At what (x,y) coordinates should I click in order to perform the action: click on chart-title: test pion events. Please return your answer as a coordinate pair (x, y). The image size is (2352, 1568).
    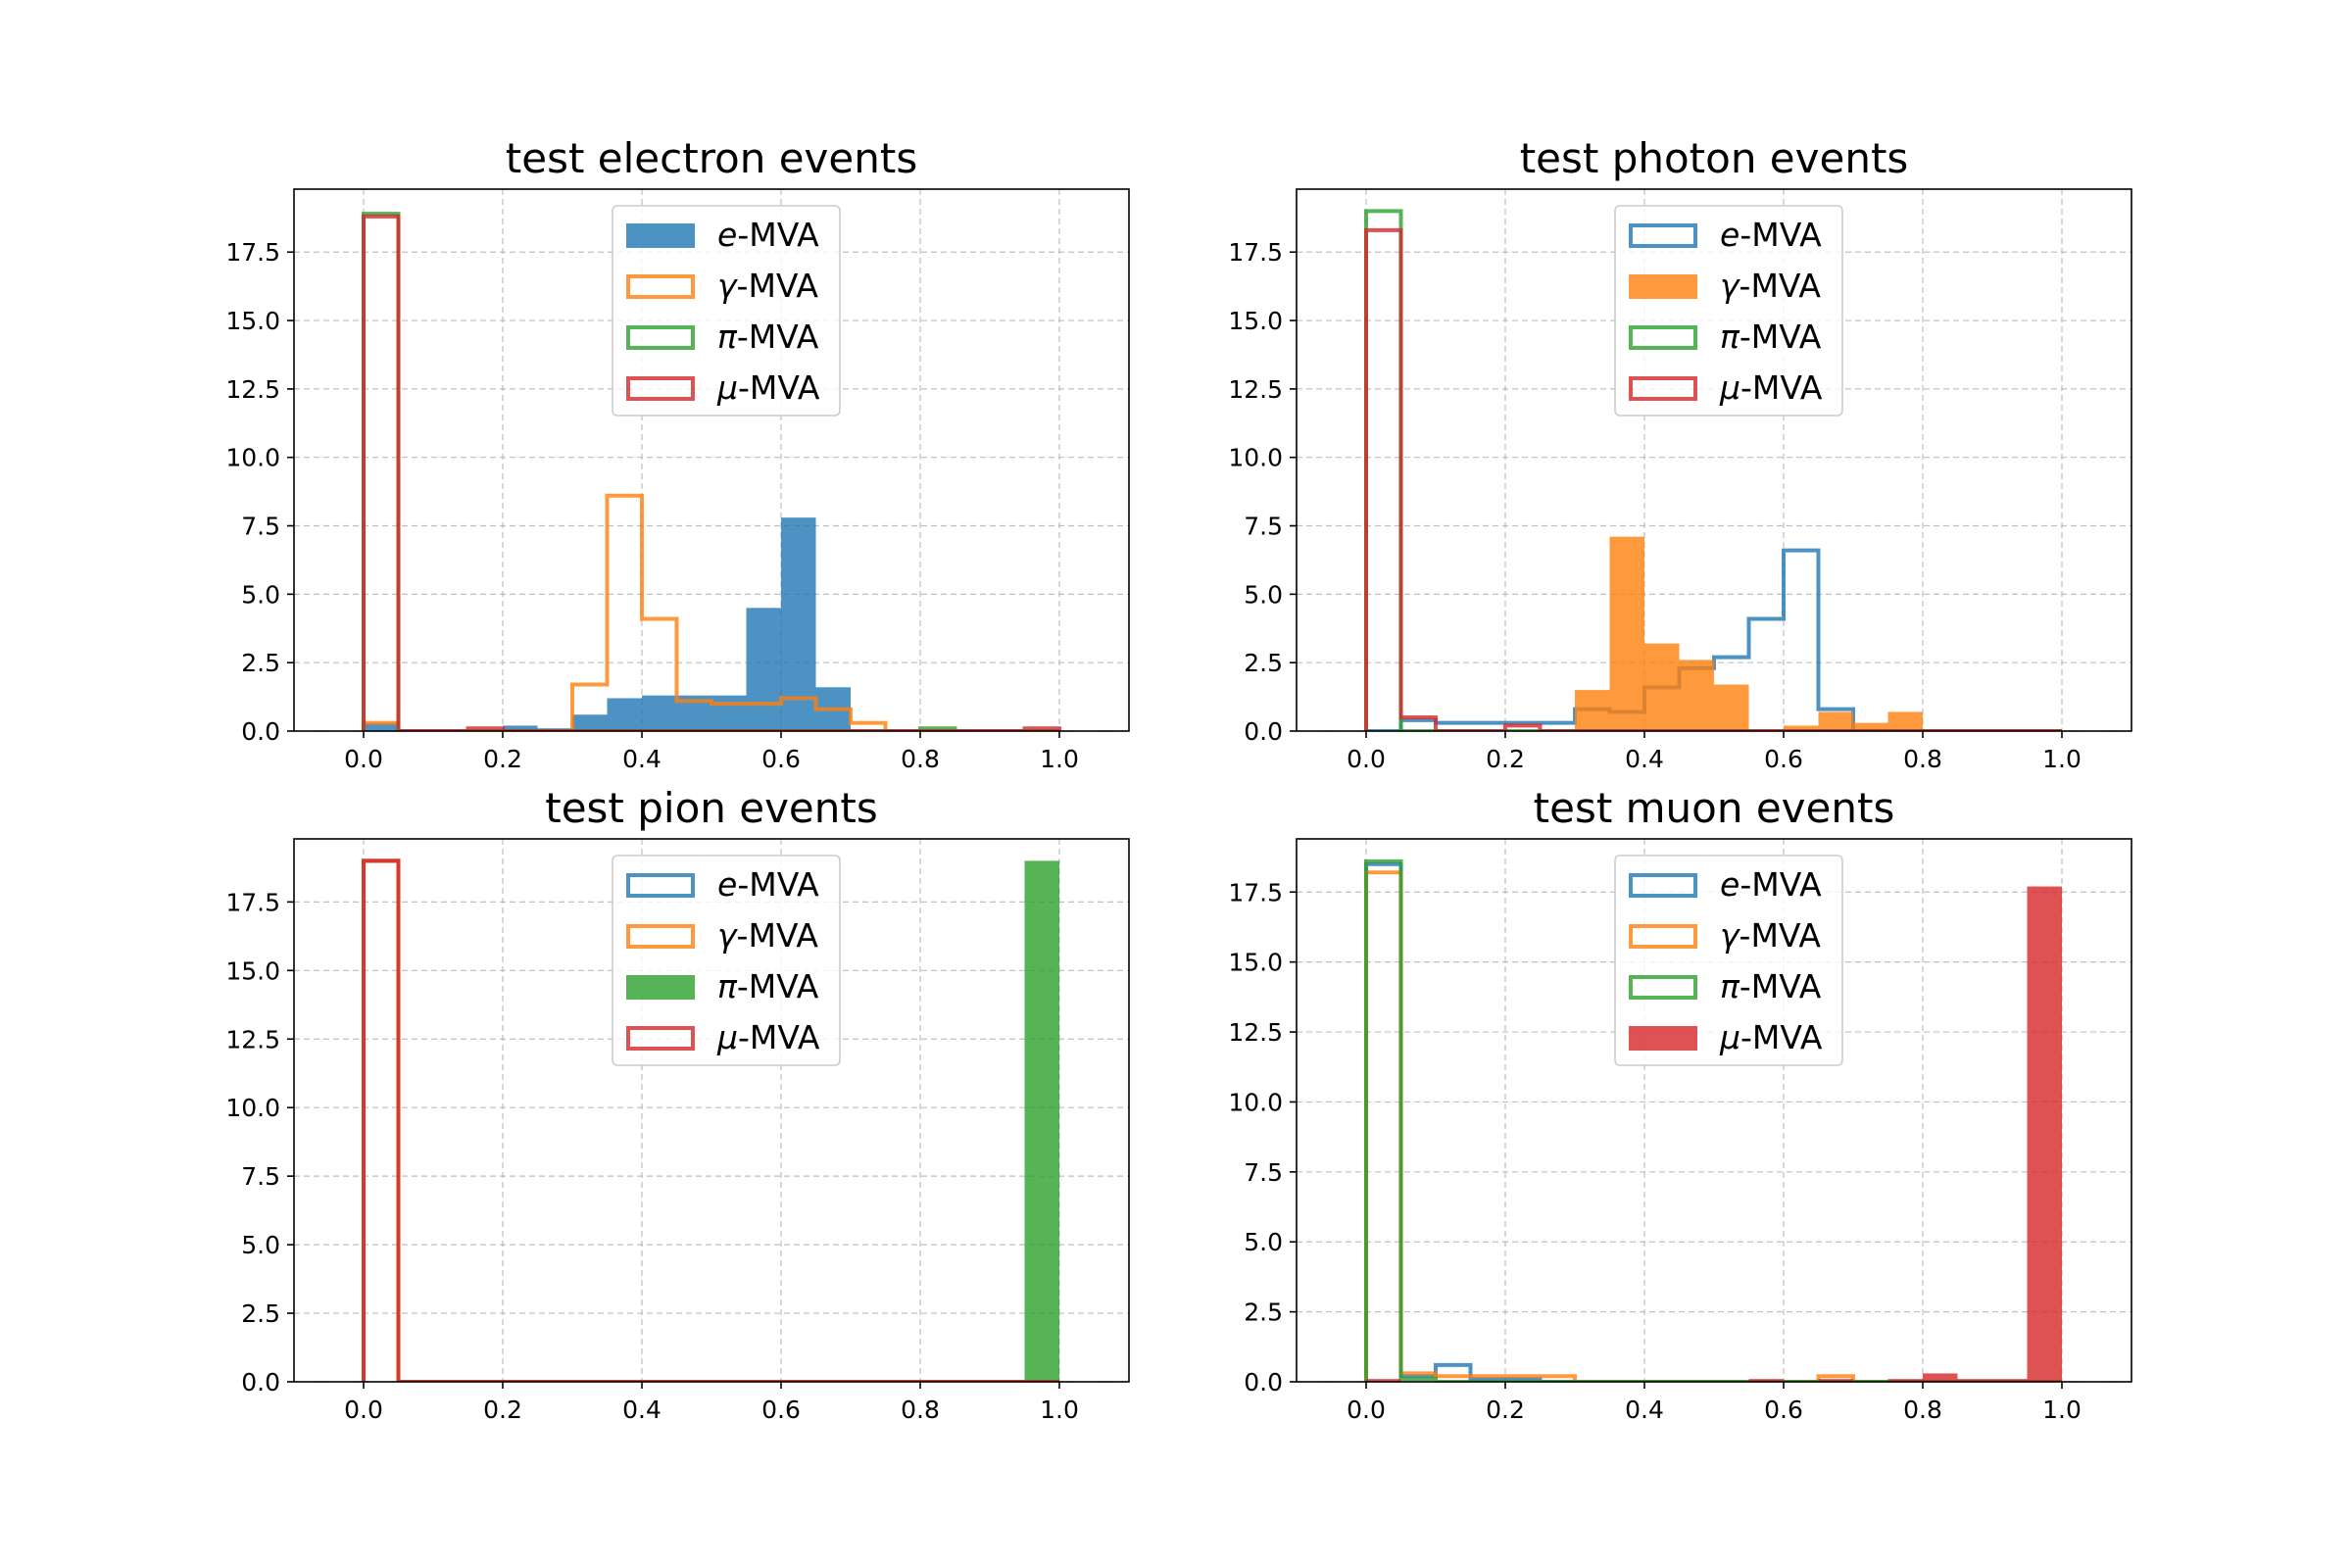
    Looking at the image, I should click on (711, 808).